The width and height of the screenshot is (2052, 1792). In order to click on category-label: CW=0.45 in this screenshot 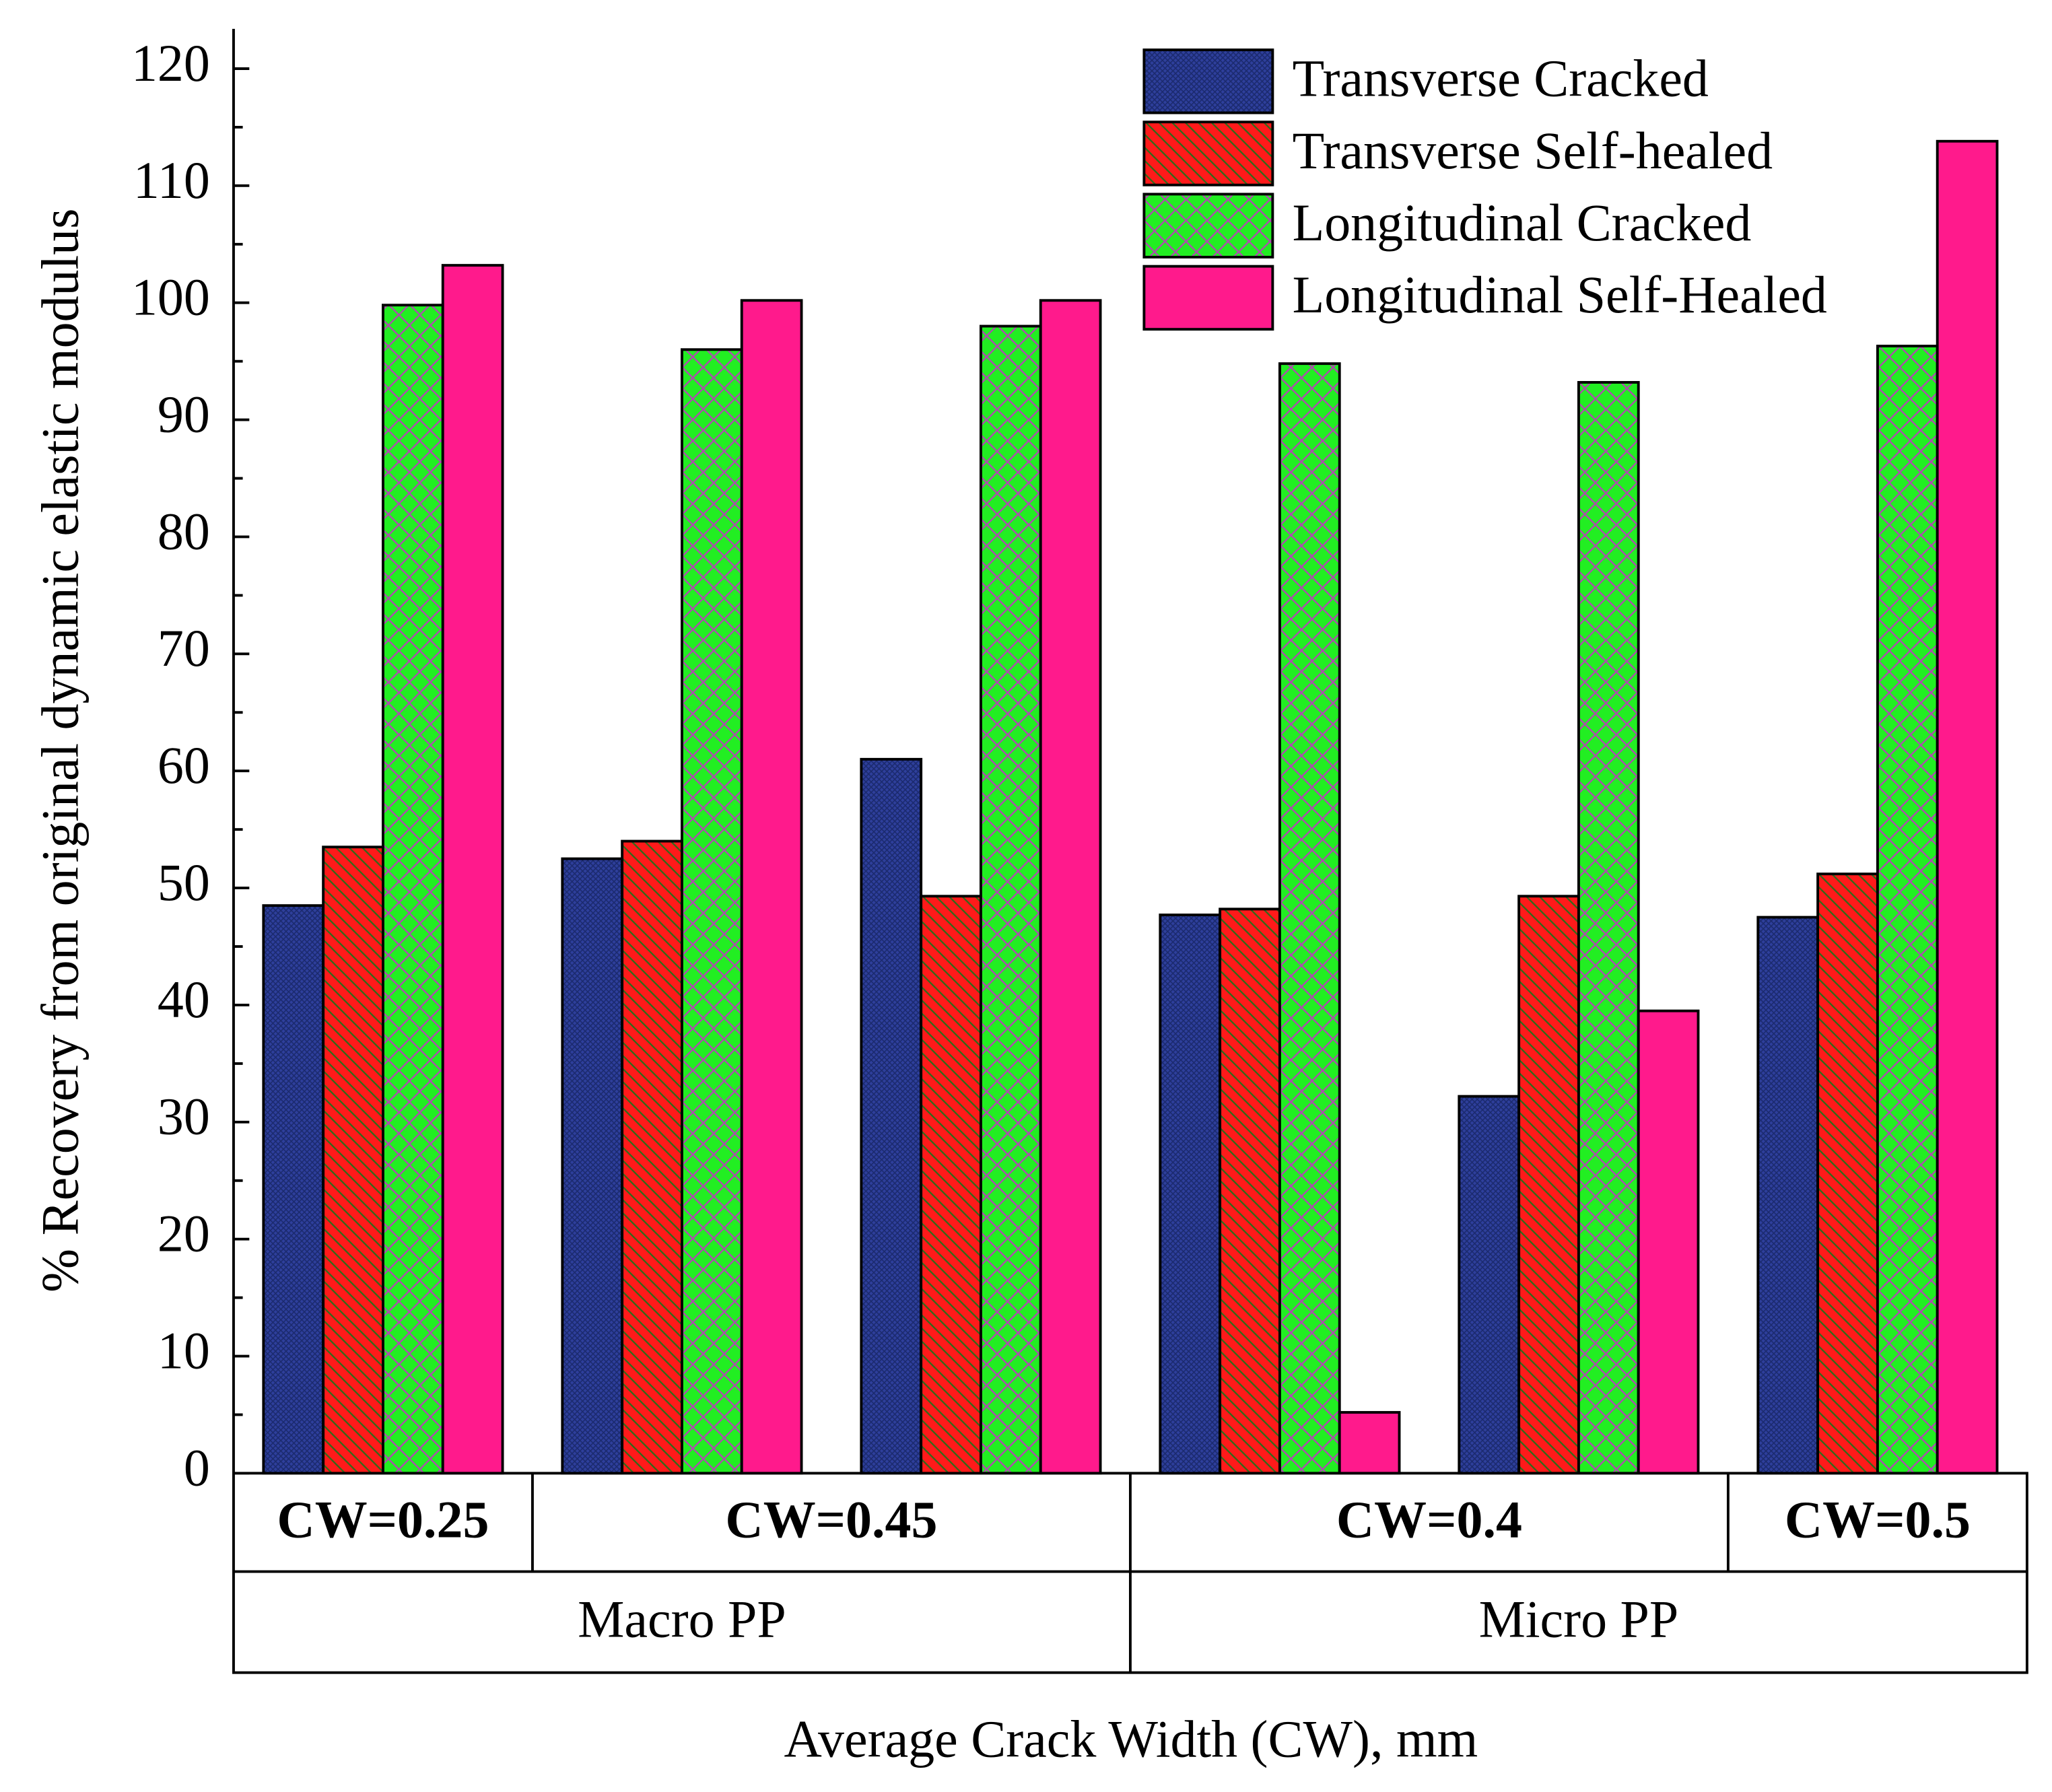, I will do `click(831, 1519)`.